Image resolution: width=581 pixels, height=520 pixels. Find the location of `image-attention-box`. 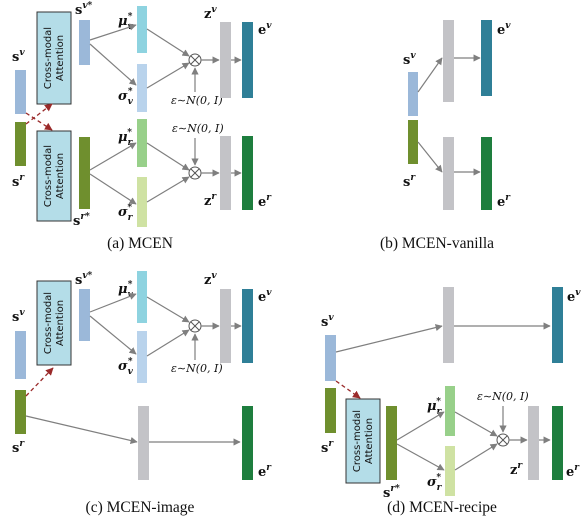

image-attention-box is located at coordinates (54, 323).